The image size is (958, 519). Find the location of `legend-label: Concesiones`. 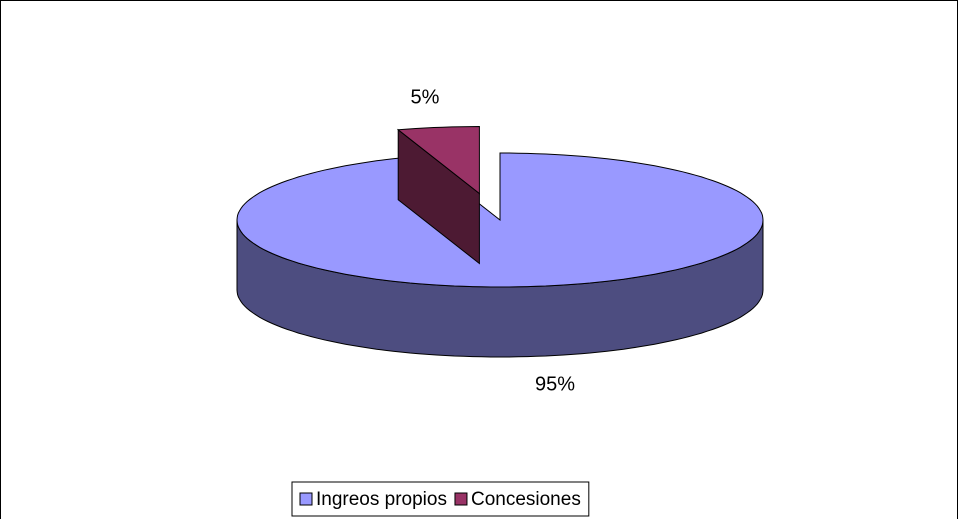

legend-label: Concesiones is located at coordinates (526, 499).